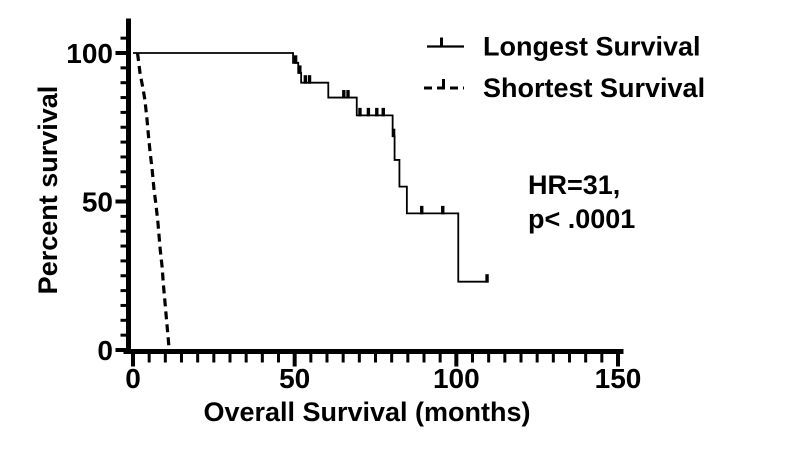 The image size is (791, 455). What do you see at coordinates (375, 360) in the screenshot?
I see `x-axis-ticks` at bounding box center [375, 360].